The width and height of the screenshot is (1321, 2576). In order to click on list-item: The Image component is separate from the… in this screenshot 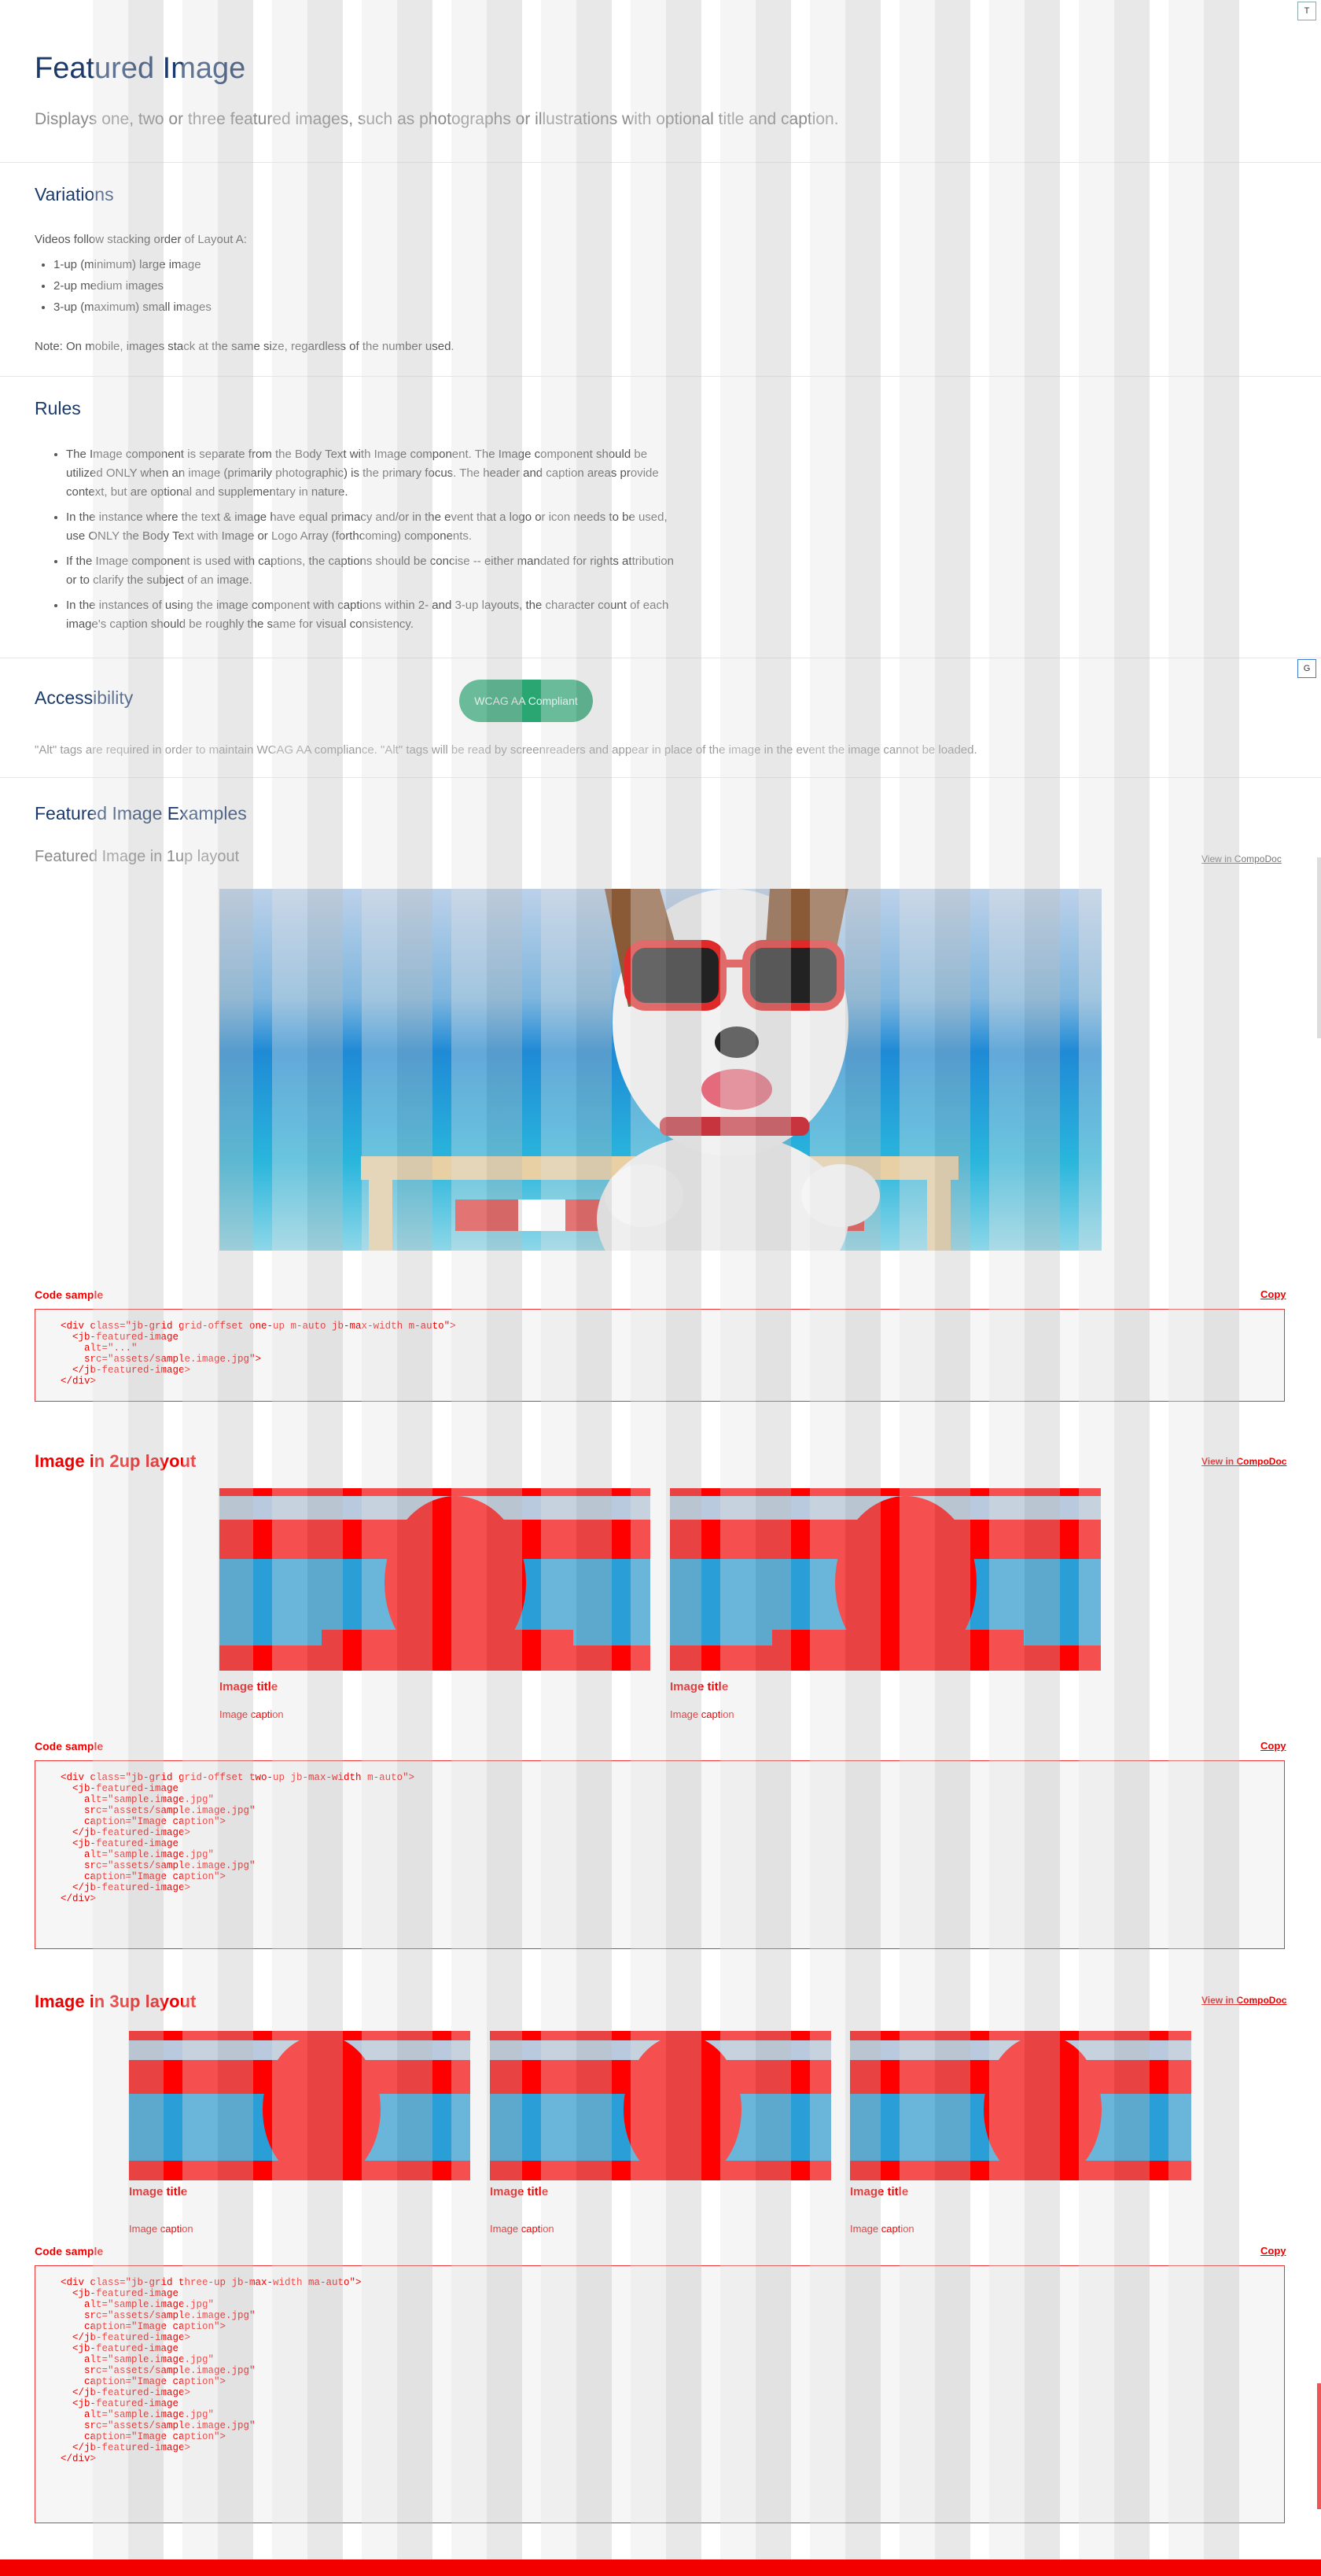, I will do `click(372, 473)`.